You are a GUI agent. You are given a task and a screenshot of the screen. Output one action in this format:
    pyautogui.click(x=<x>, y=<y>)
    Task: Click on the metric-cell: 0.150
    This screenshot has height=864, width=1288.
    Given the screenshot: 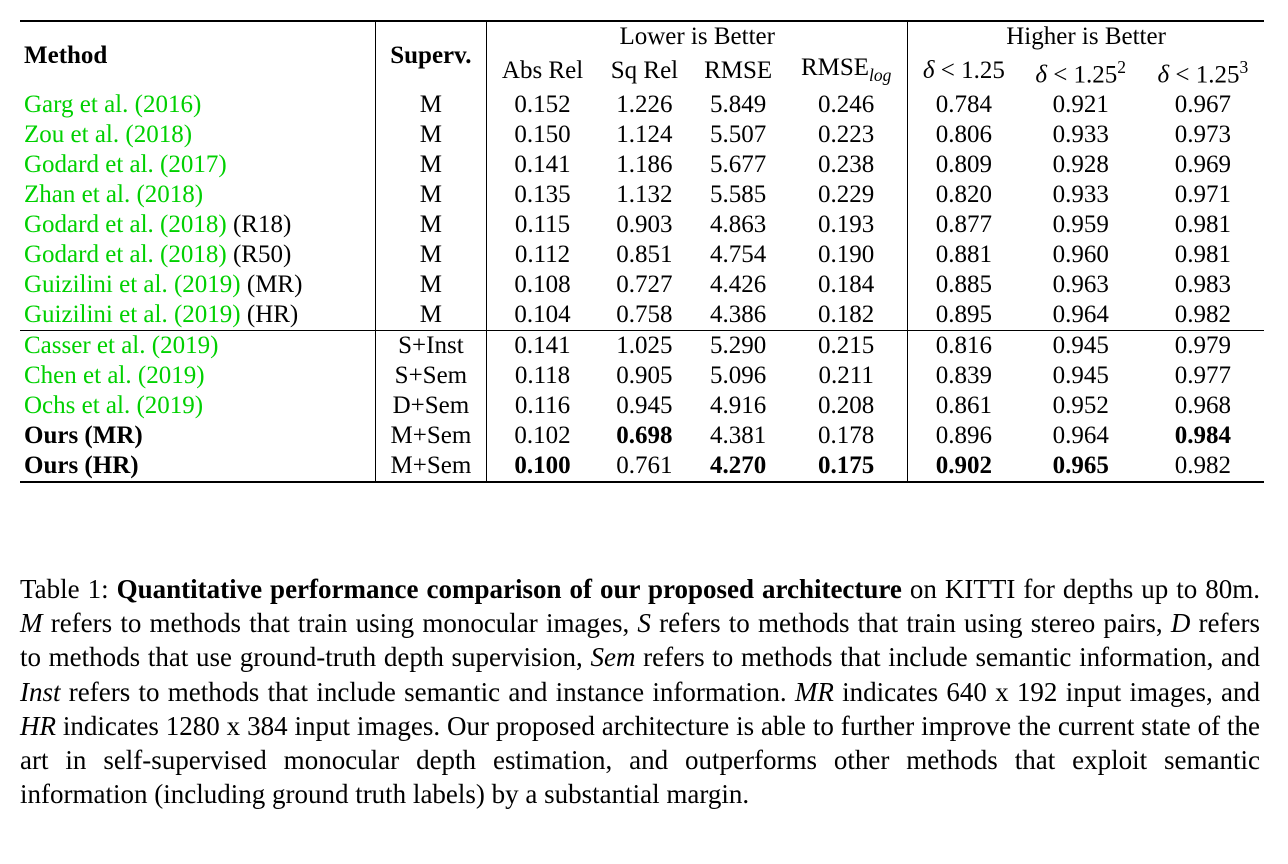 What is the action you would take?
    pyautogui.click(x=542, y=135)
    